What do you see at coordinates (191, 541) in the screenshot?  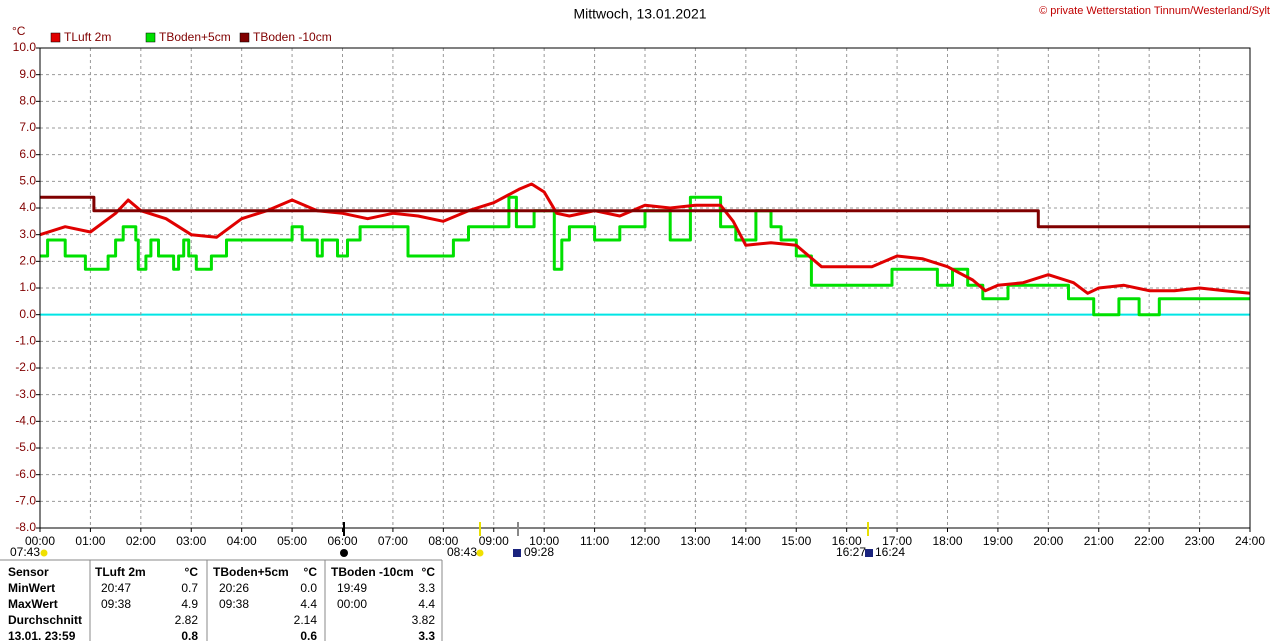 I see `x-tick-label: 03:00` at bounding box center [191, 541].